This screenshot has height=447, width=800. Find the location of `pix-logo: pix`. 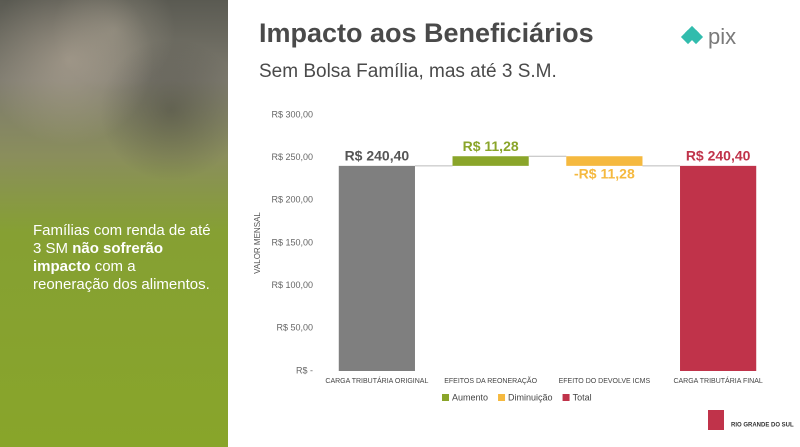

pix-logo: pix is located at coordinates (708, 36).